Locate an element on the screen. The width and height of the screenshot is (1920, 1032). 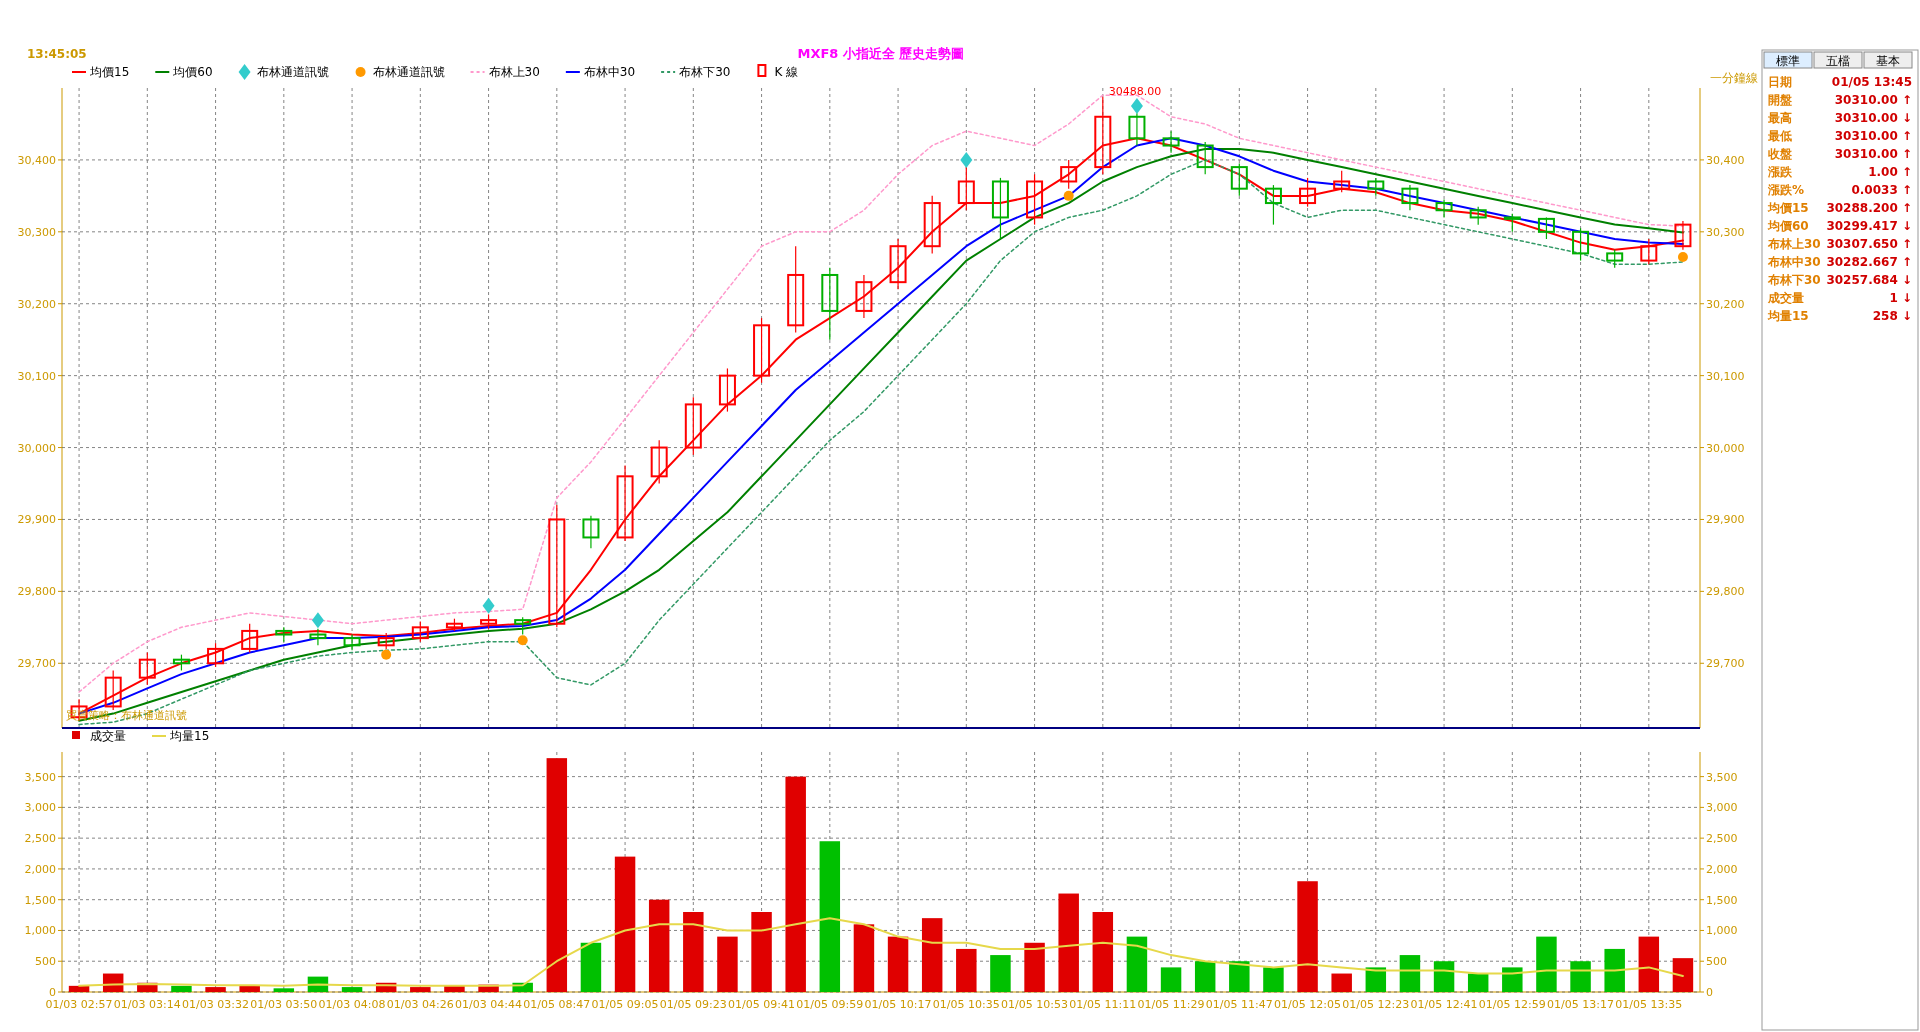
x-tick-label: 01/05 08:47 is located at coordinates (557, 1004).